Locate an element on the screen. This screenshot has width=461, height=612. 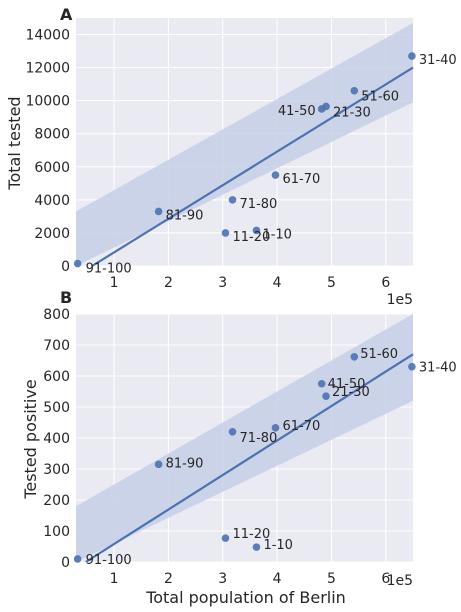
y-tick-labels: 0 2000 4000 6000 8000 10000 12000 14000 is located at coordinates (47, 151).